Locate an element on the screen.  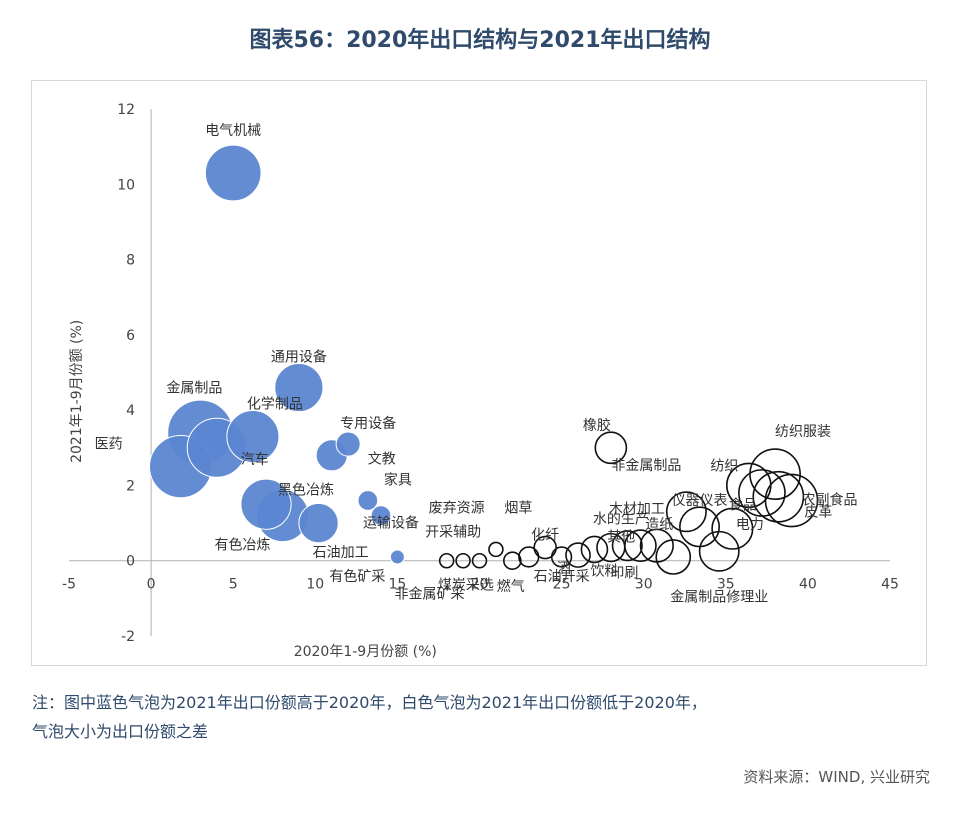
y-tick-label: 6 is located at coordinates (130, 336).